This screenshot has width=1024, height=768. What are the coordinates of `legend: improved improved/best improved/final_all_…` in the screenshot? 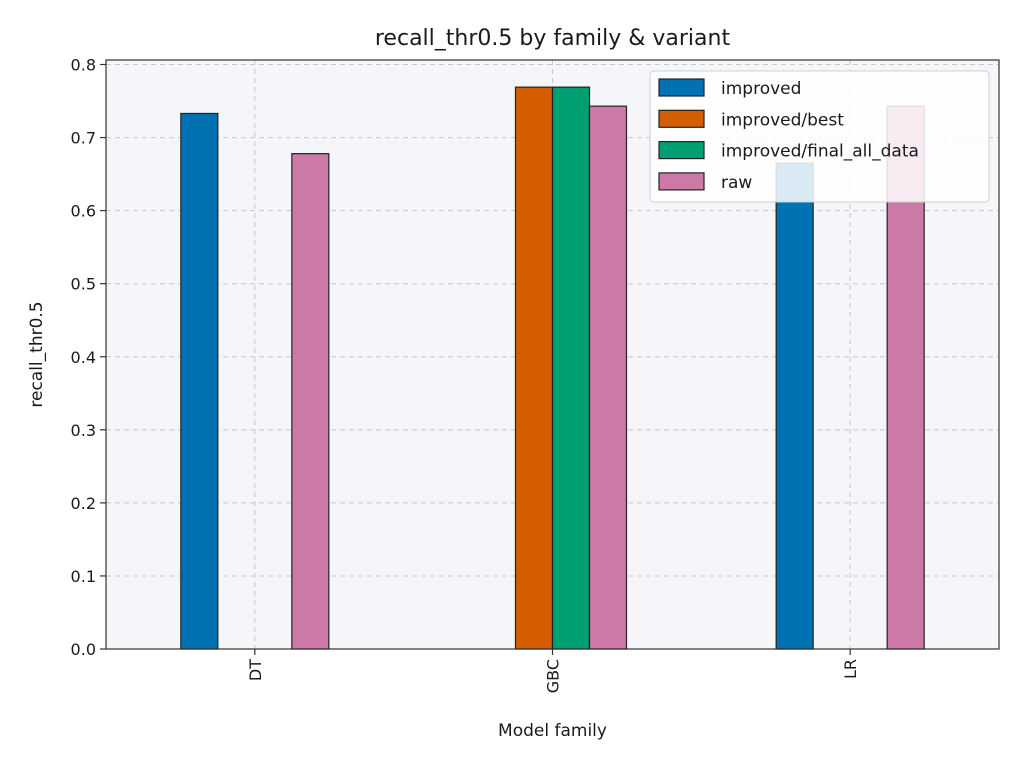 It's located at (819, 136).